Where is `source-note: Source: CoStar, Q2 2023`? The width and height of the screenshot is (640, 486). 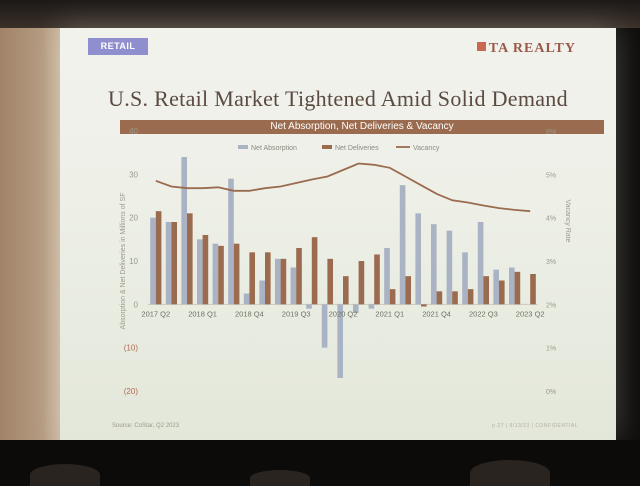 source-note: Source: CoStar, Q2 2023 is located at coordinates (146, 426).